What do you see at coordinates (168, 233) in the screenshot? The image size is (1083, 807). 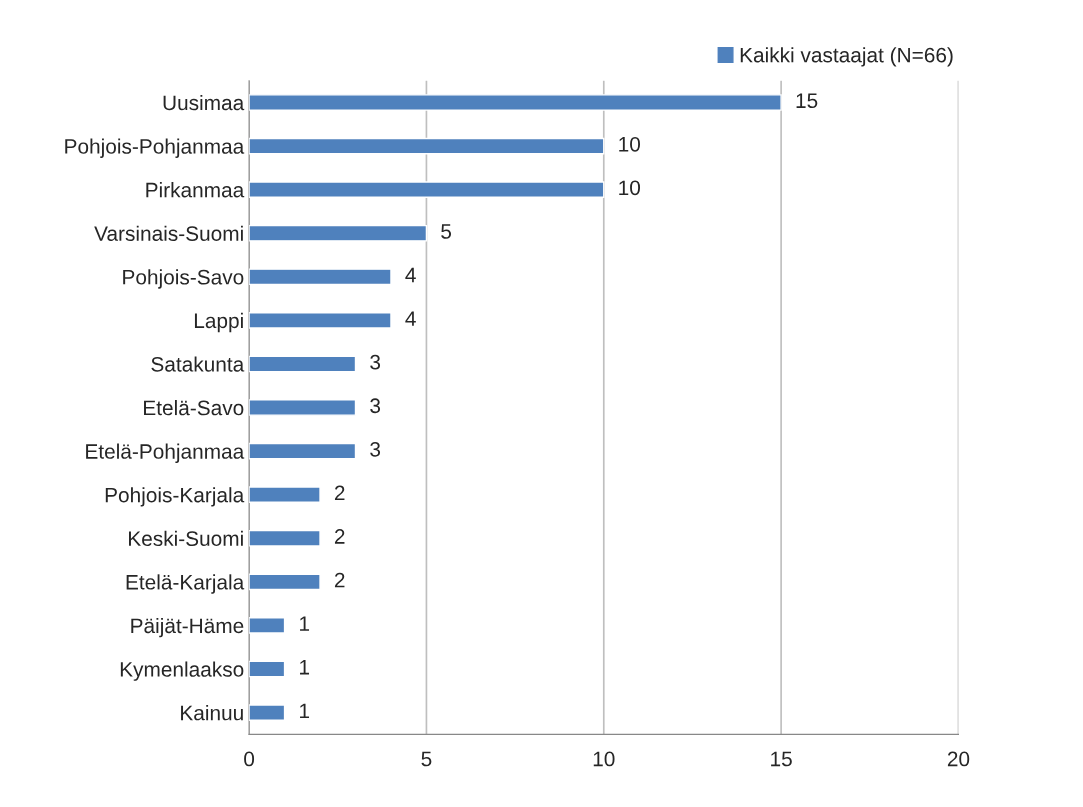 I see `y-tick-label: Varsinais-Suomi` at bounding box center [168, 233].